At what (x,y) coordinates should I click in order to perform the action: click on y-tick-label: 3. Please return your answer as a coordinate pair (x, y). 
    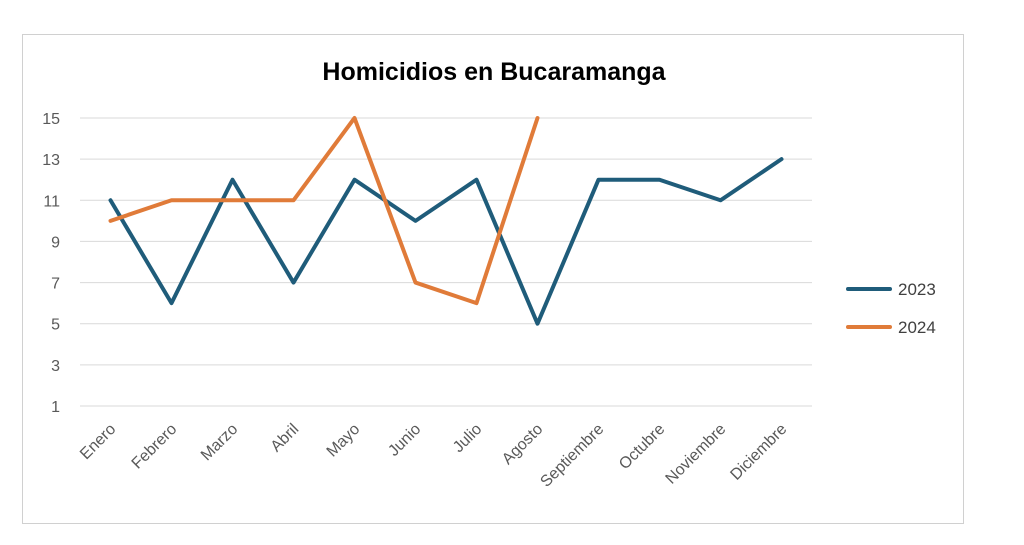
    Looking at the image, I should click on (55, 366).